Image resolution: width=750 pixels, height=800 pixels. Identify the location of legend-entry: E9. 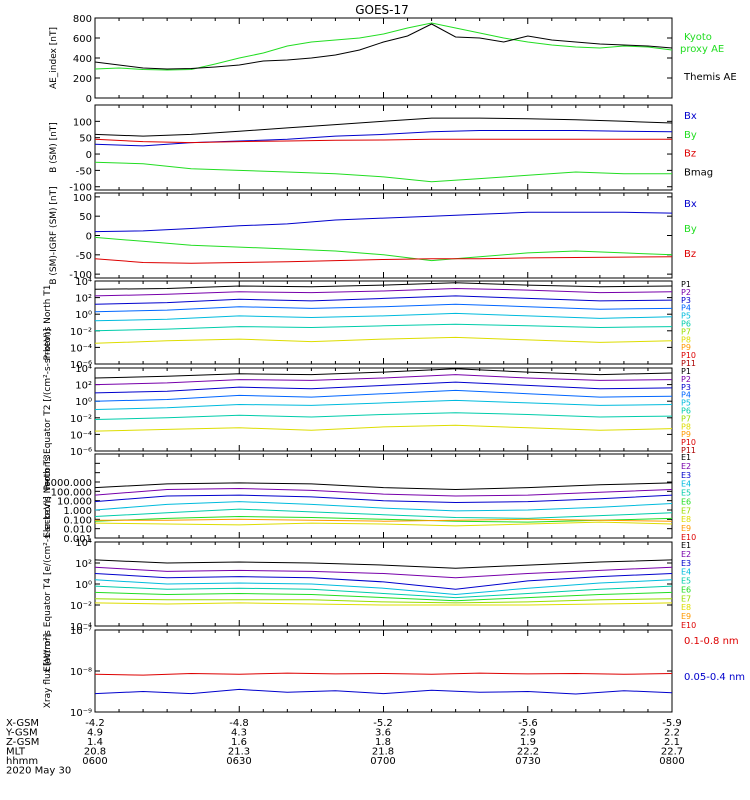
(686, 616).